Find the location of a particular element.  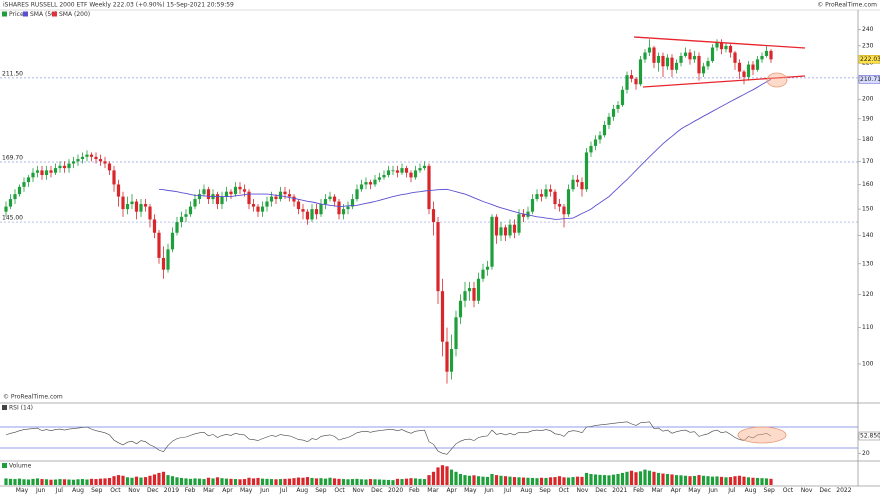

highlight-ellipse is located at coordinates (762, 435).